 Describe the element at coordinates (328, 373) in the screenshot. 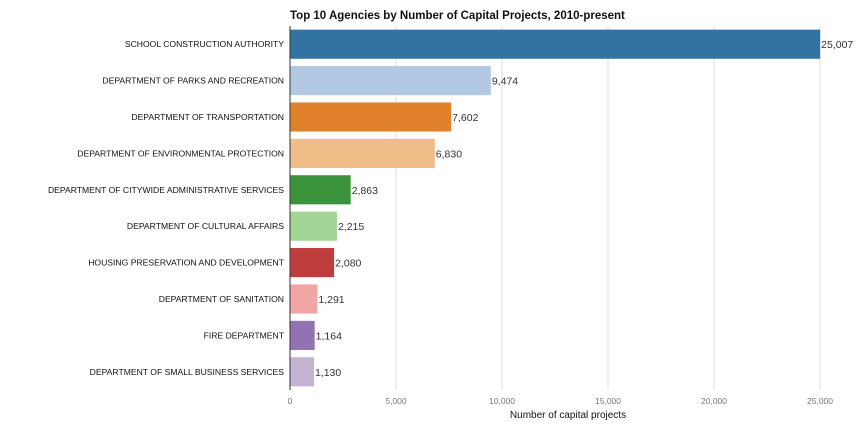

I see `value-label: 1,130` at that location.